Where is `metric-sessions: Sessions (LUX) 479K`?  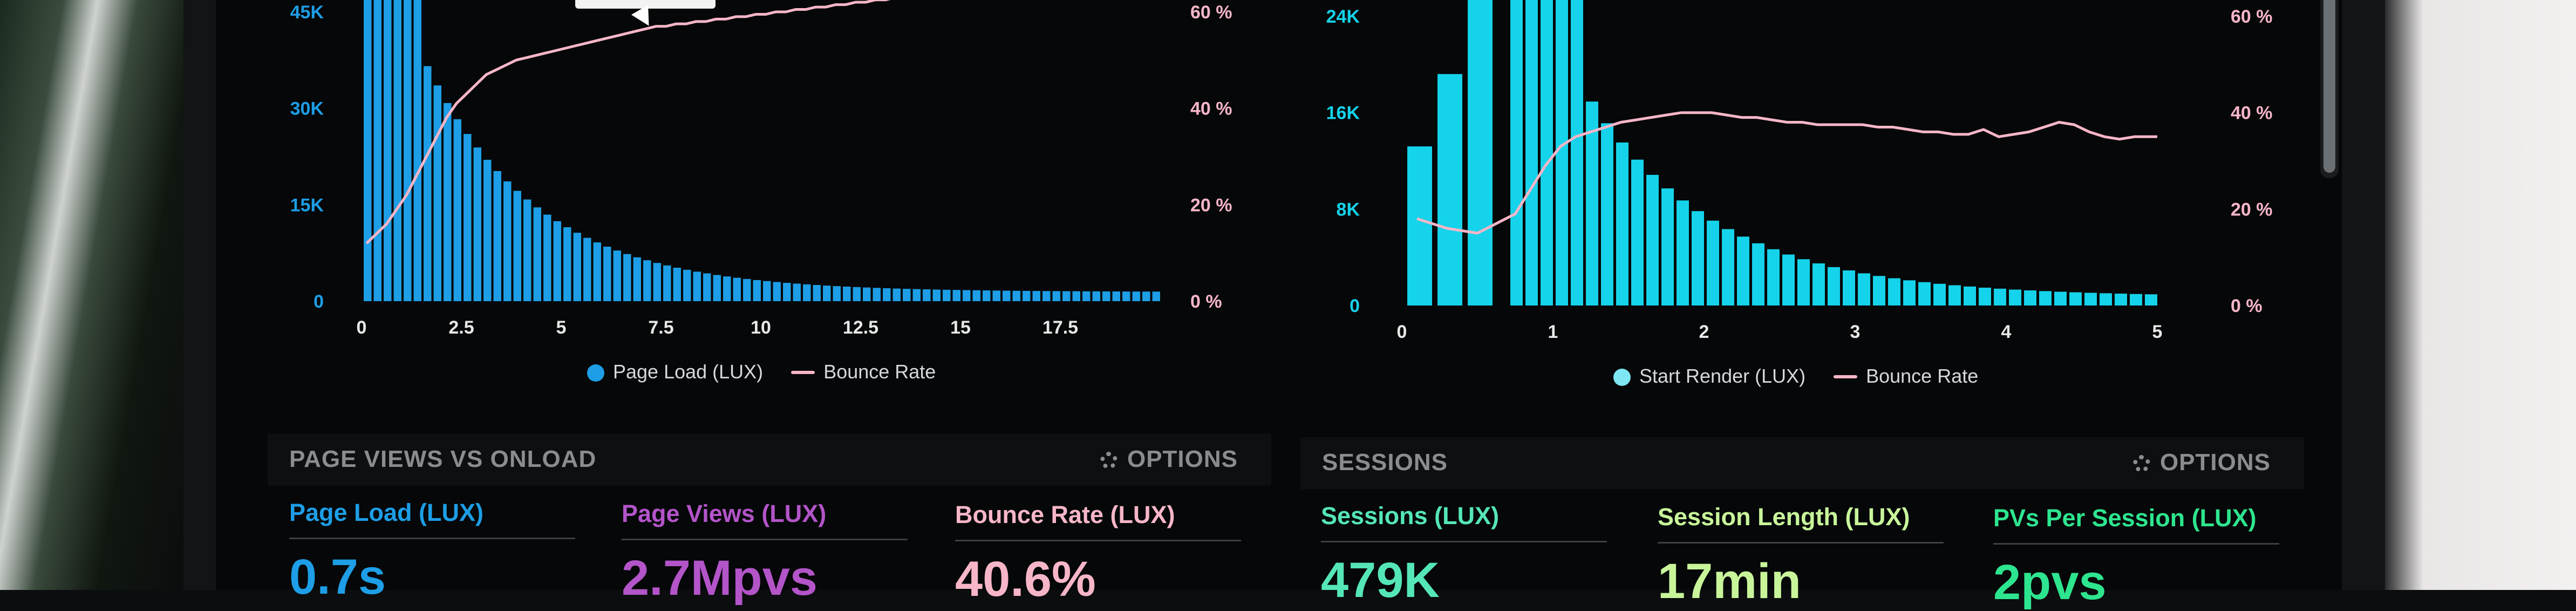
metric-sessions: Sessions (LUX) 479K is located at coordinates (1464, 555).